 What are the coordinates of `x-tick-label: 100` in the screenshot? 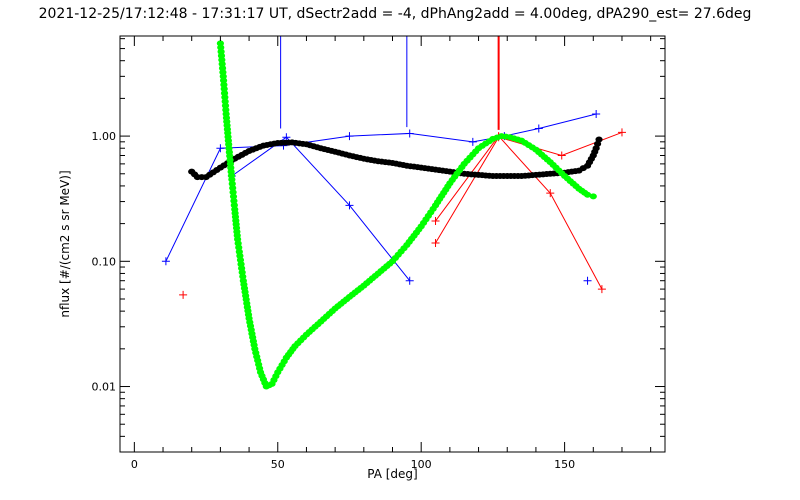 It's located at (421, 464).